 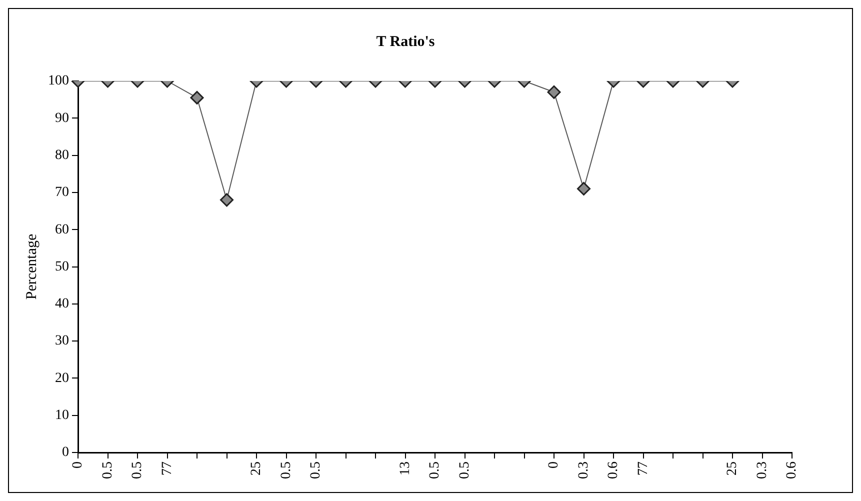 What do you see at coordinates (62, 304) in the screenshot?
I see `y-tick-label: 40` at bounding box center [62, 304].